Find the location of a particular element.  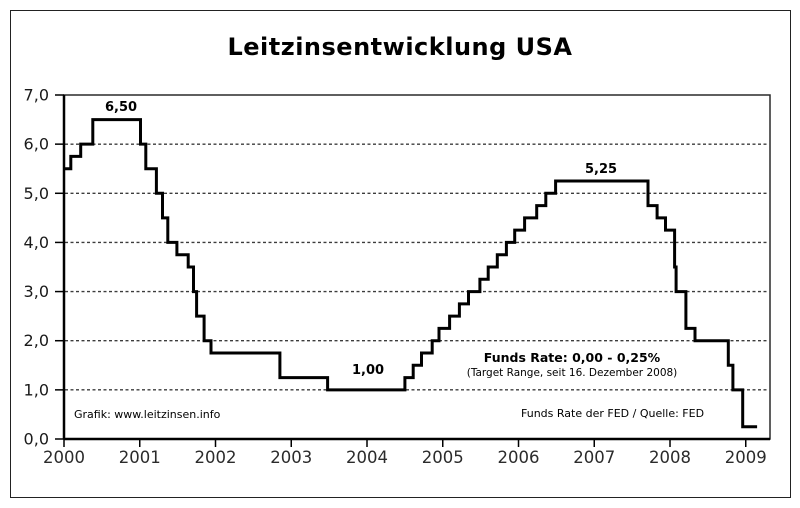

annotation-peak-2006: 5,25 is located at coordinates (601, 169).